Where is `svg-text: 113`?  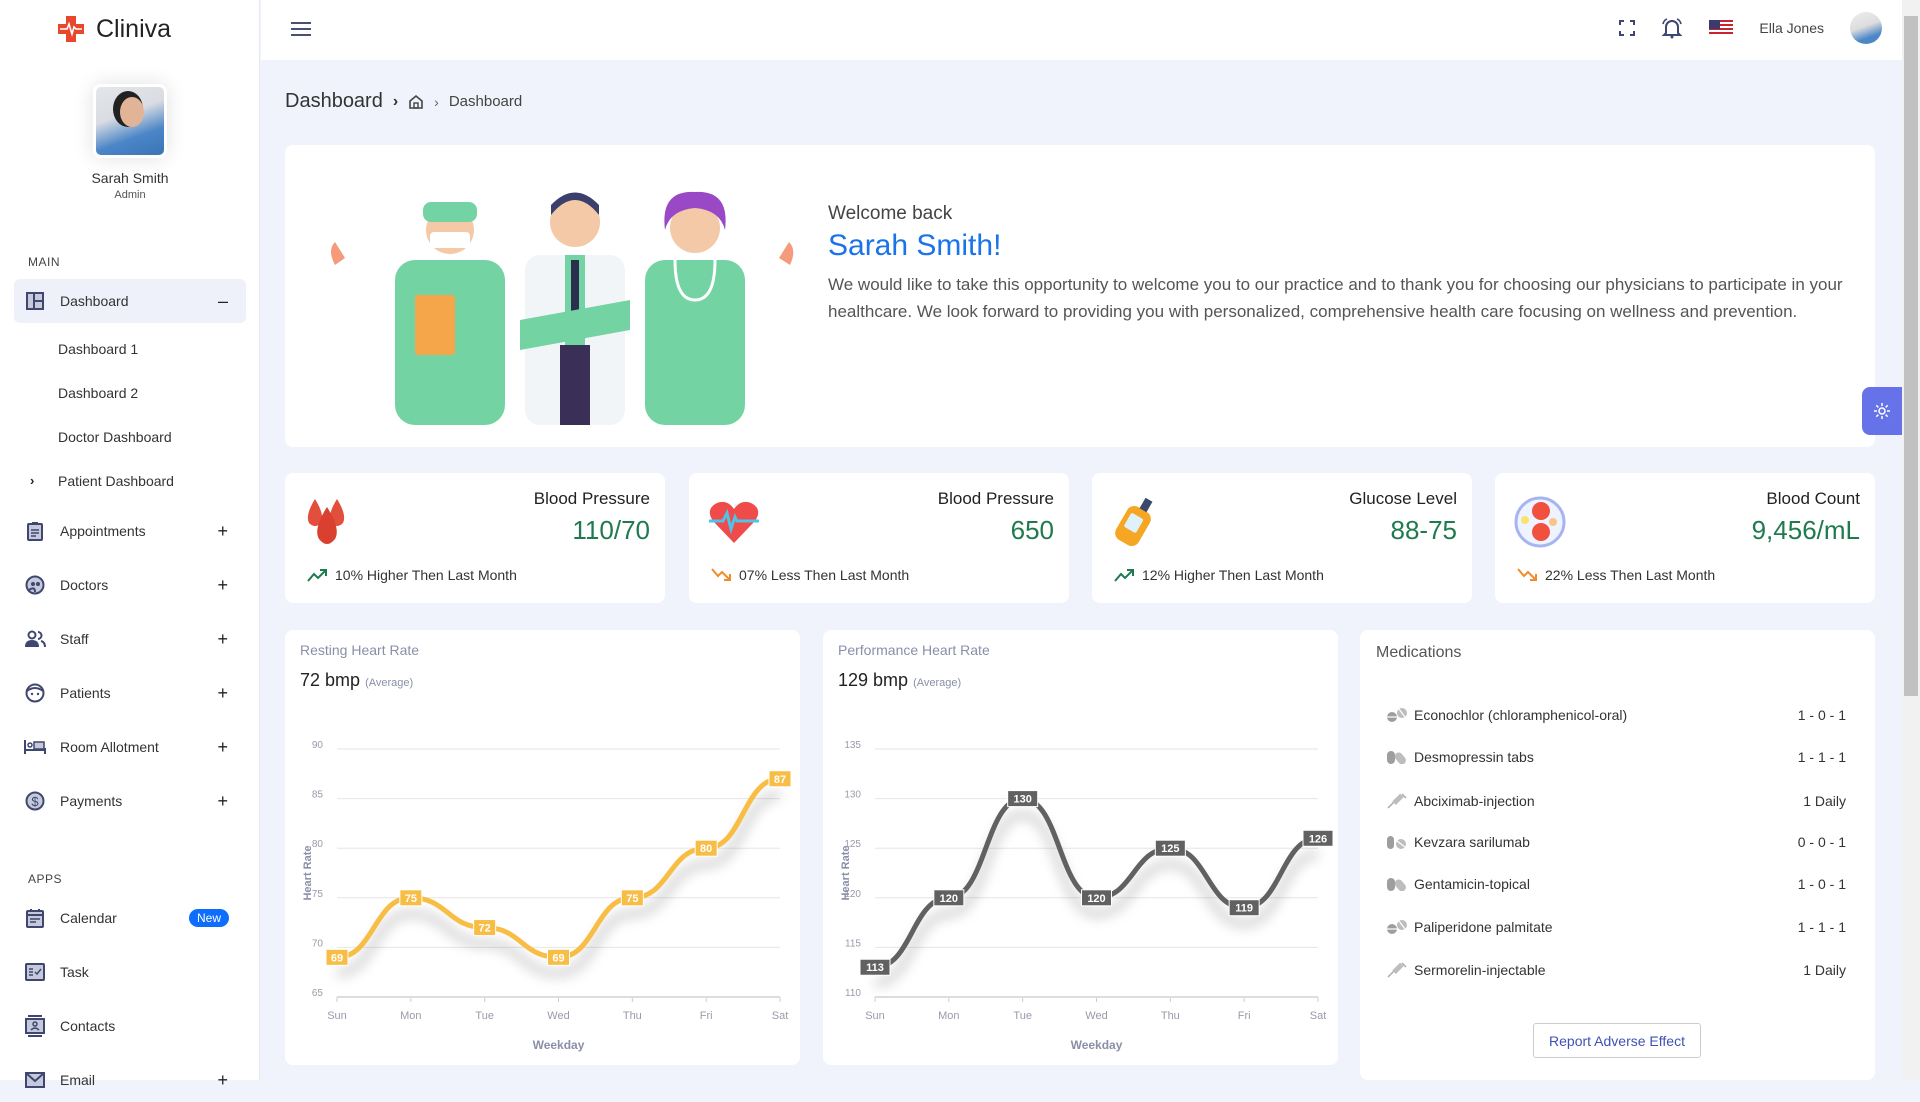
svg-text: 113 is located at coordinates (875, 968).